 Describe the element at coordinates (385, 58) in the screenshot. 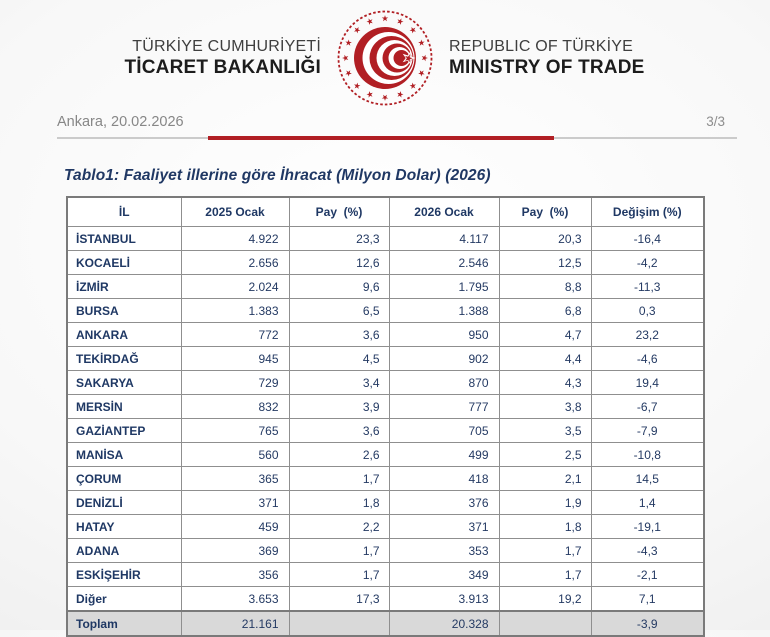

I see `ministry-of-trade-emblem-icon` at that location.